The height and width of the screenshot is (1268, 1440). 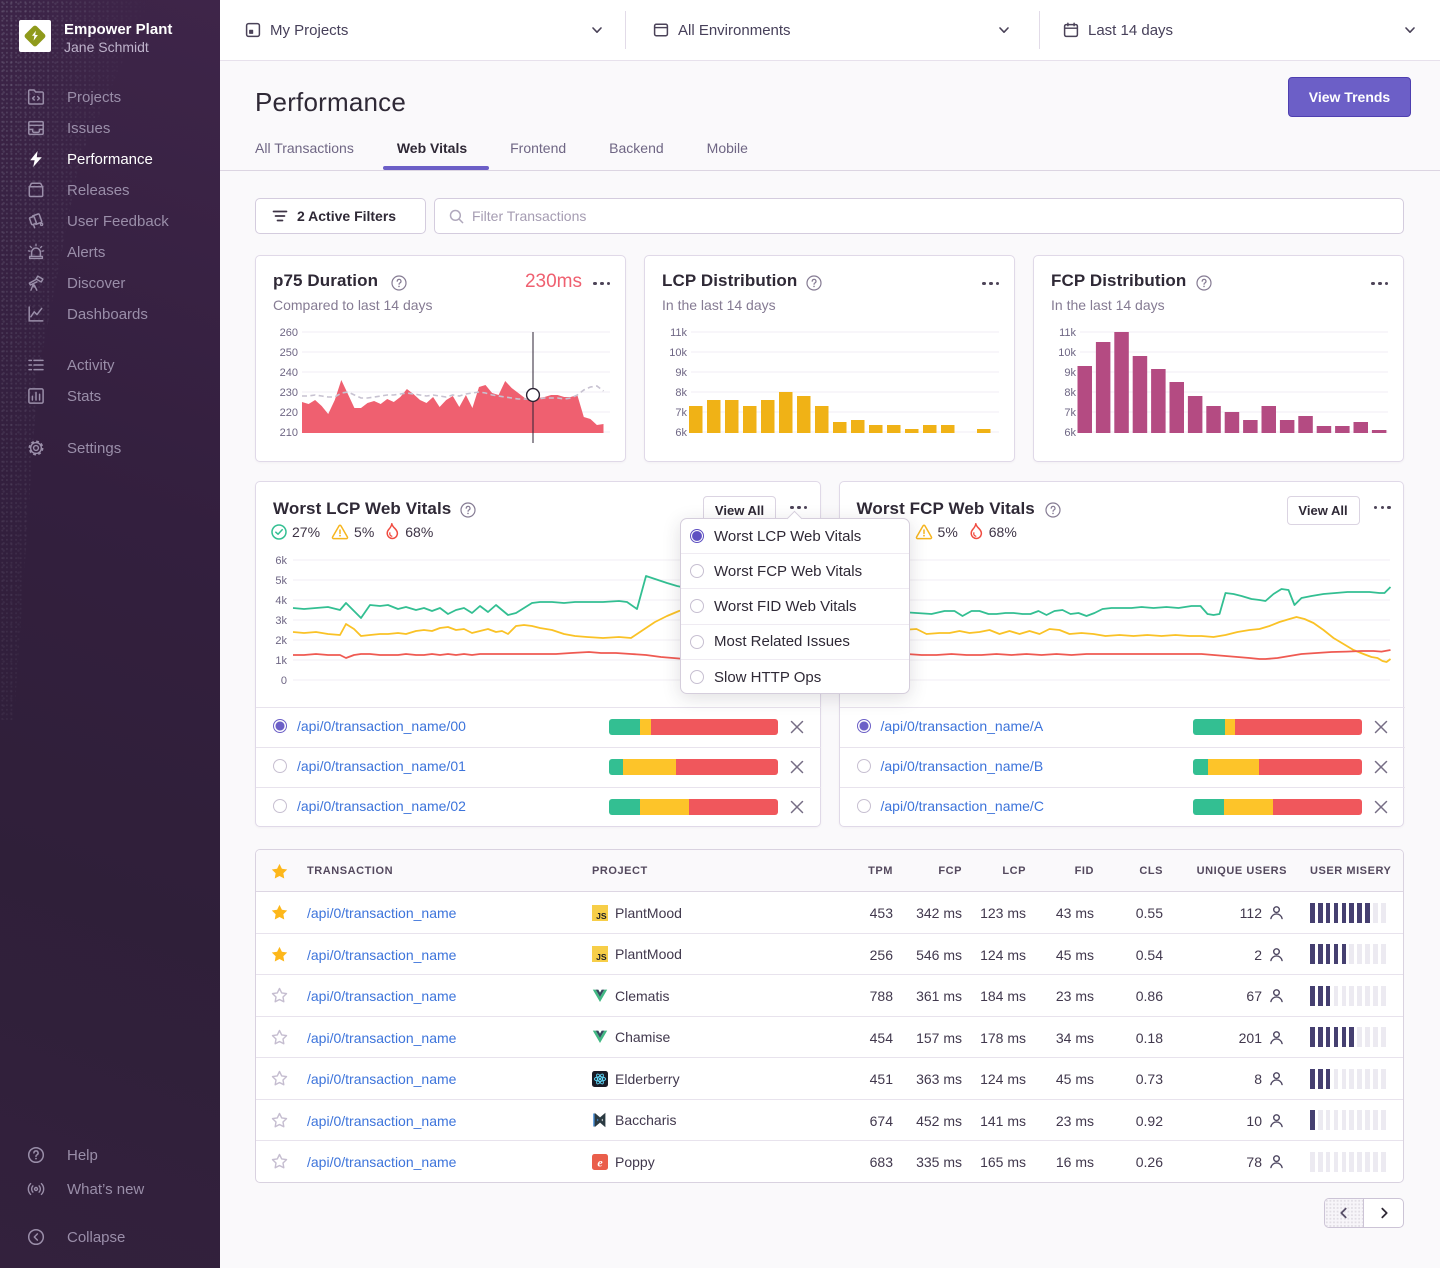 What do you see at coordinates (600, 1162) in the screenshot?
I see `svg-text: e` at bounding box center [600, 1162].